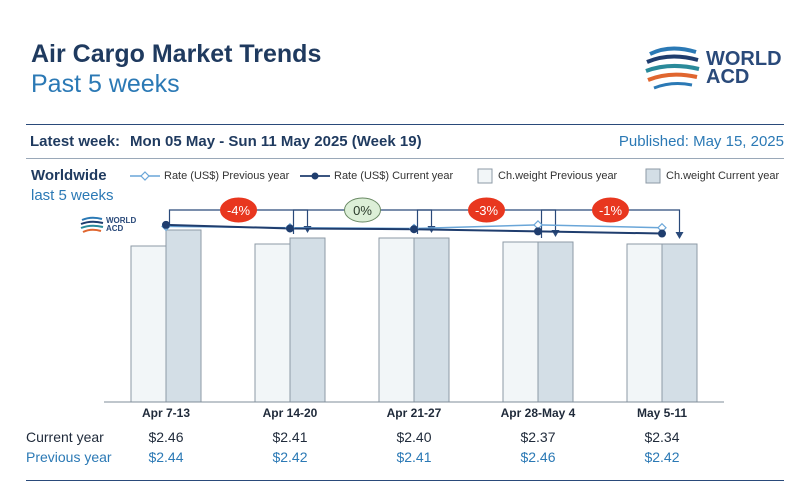 This screenshot has height=495, width=800. I want to click on change-badge-label-2: -3%, so click(487, 210).